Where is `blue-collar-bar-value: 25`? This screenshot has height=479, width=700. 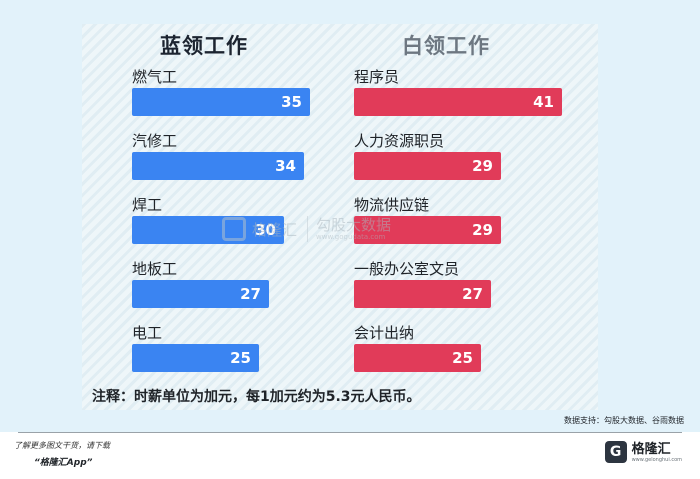
blue-collar-bar-value: 25 is located at coordinates (240, 358).